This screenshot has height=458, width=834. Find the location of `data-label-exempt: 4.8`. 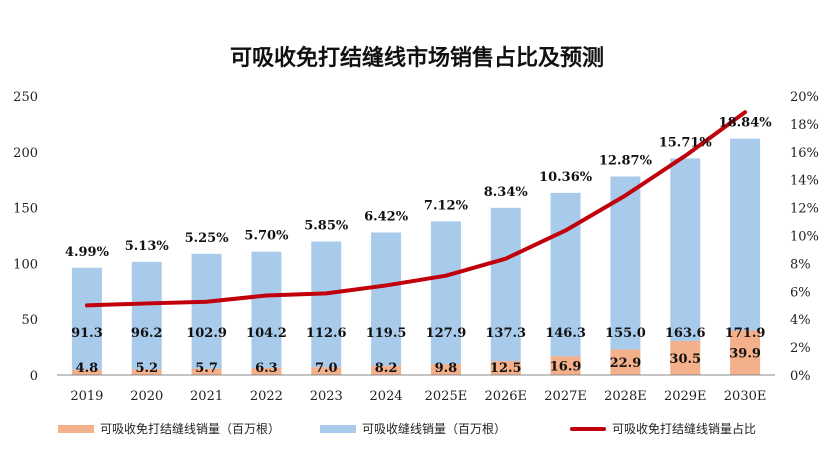

data-label-exempt: 4.8 is located at coordinates (87, 368).